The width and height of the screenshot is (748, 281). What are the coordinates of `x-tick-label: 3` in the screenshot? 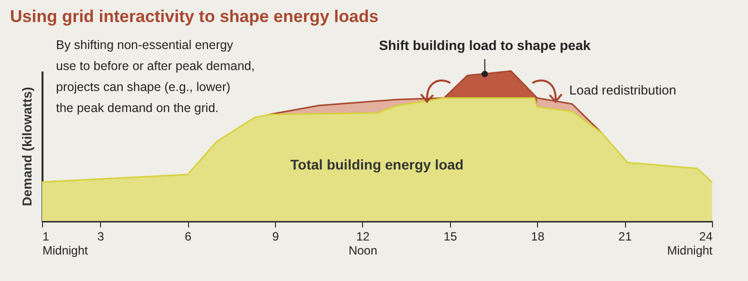 It's located at (100, 237).